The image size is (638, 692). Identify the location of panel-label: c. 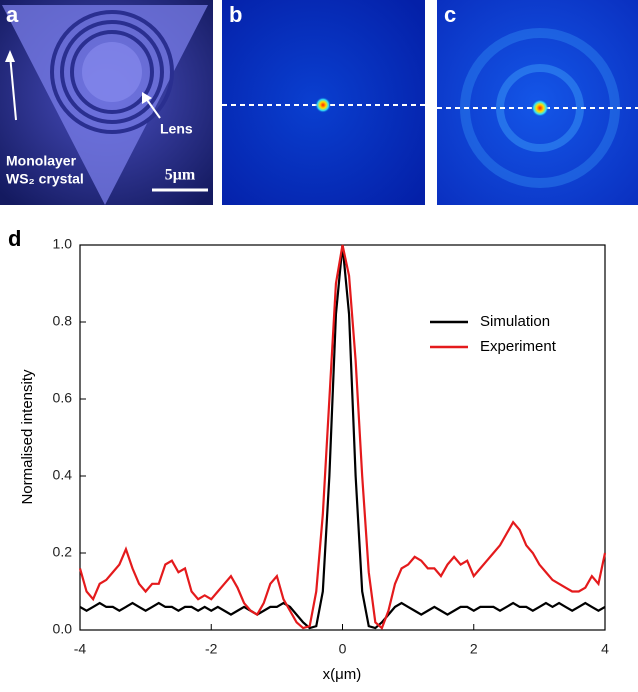
(450, 14).